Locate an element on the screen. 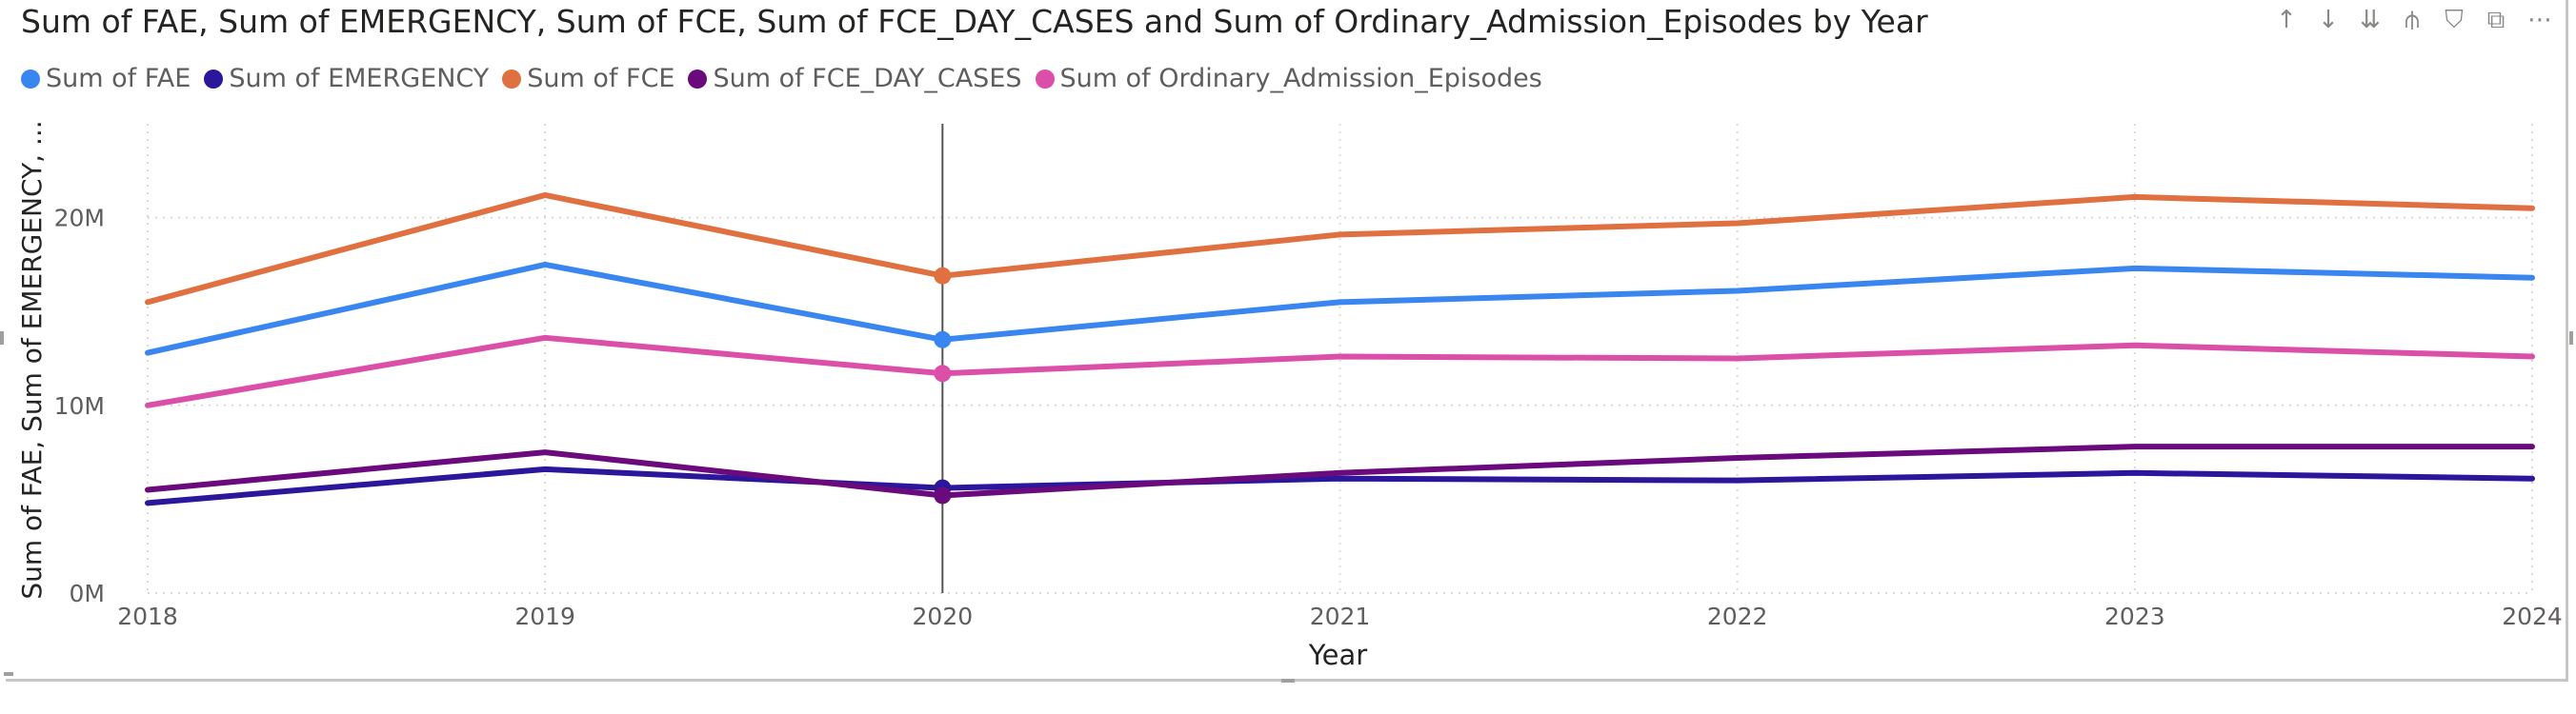 The image size is (2576, 714). resize-handle-bottom is located at coordinates (1288, 681).